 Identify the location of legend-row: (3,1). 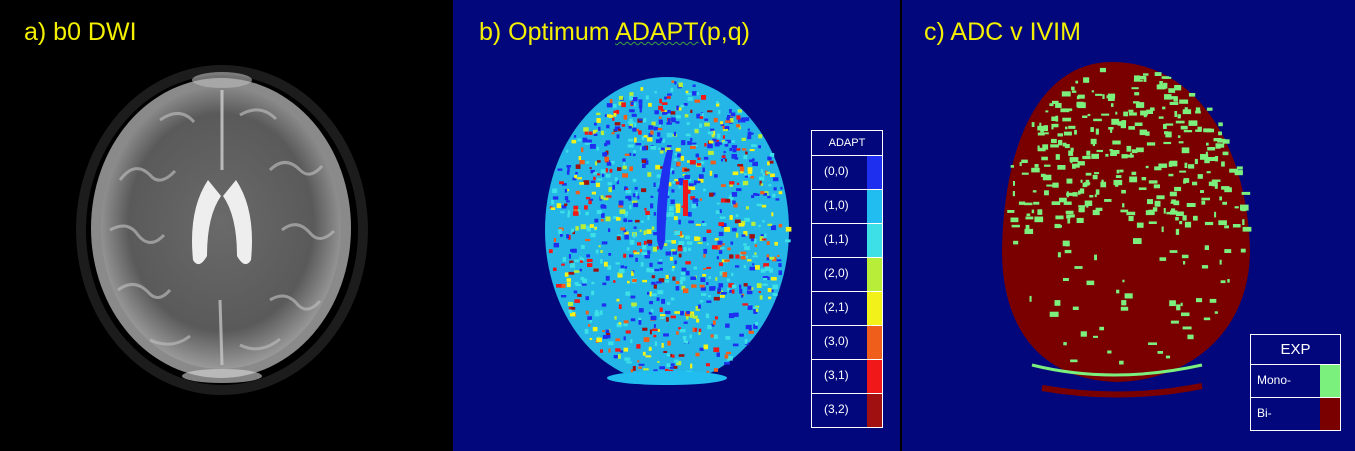
(847, 377).